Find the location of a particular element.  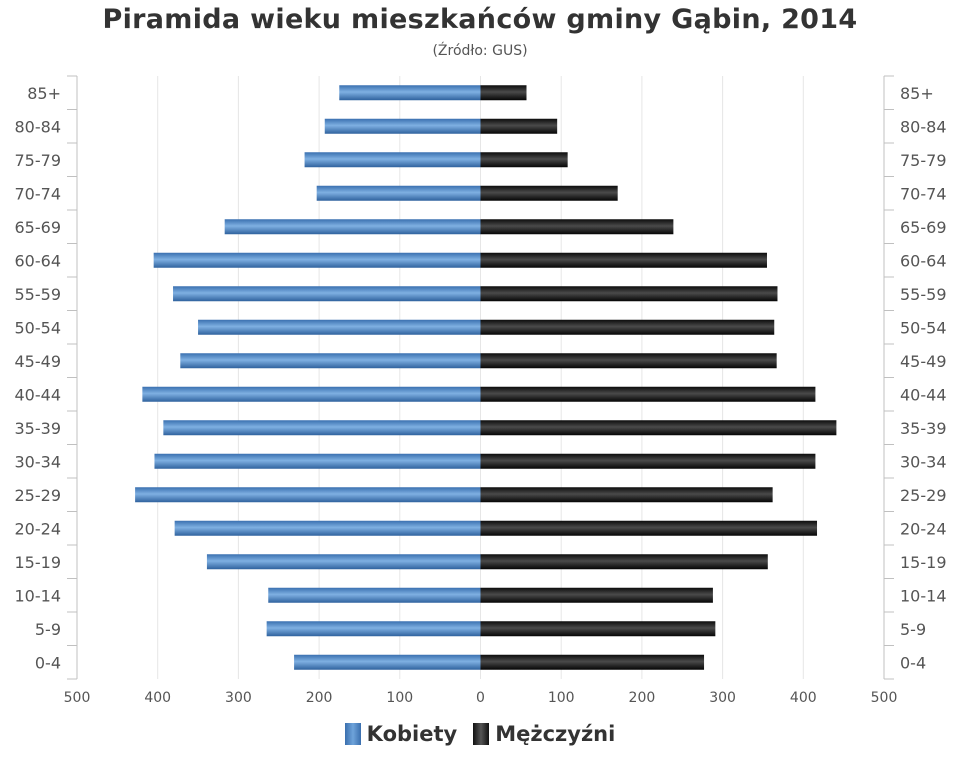

y-category-label-left: 35-39 is located at coordinates (38, 428).